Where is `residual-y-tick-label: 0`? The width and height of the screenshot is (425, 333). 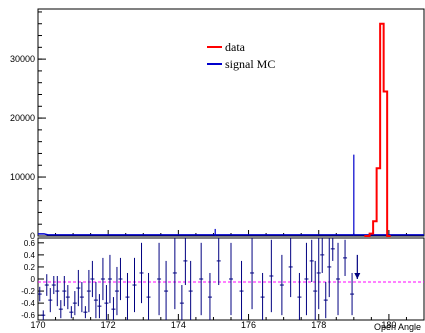 residual-y-tick-label: 0 is located at coordinates (33, 279).